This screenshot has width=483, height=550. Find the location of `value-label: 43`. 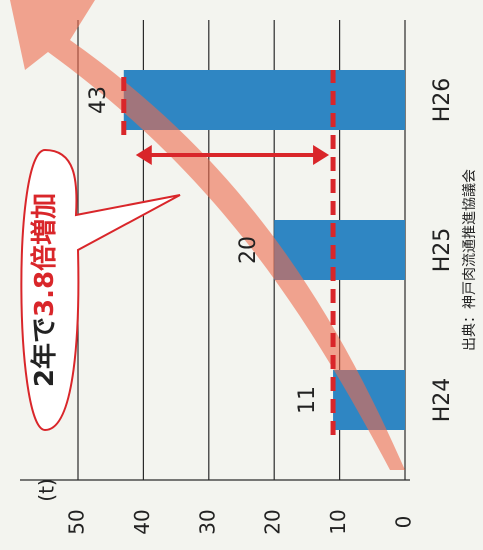

value-label: 43 is located at coordinates (98, 100).